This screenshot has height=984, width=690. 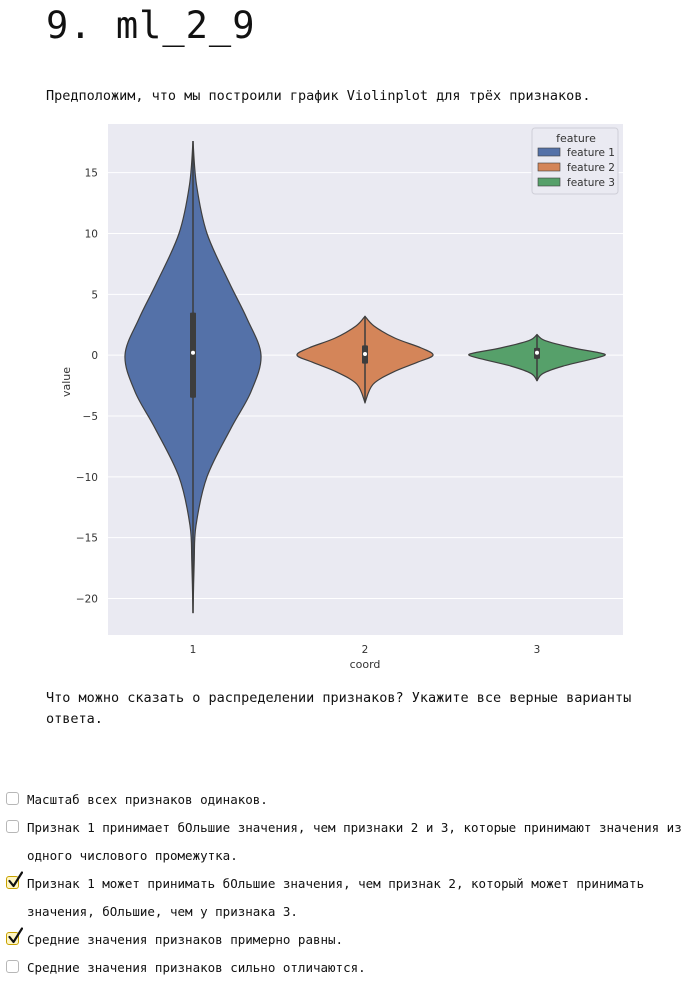 What do you see at coordinates (94, 295) in the screenshot?
I see `y-tick-label: 5` at bounding box center [94, 295].